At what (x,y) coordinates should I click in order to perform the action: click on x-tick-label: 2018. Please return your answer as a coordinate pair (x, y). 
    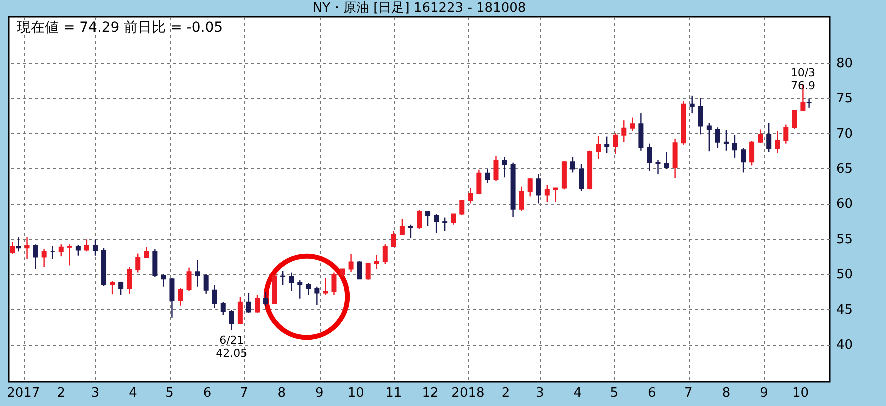
    Looking at the image, I should click on (468, 393).